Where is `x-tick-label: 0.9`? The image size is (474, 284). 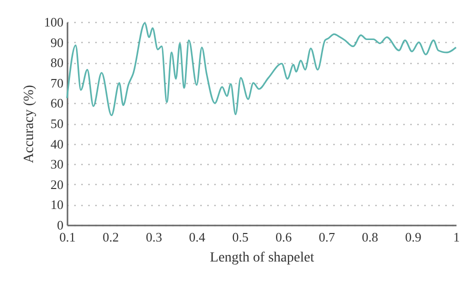 x-tick-label: 0.9 is located at coordinates (413, 237).